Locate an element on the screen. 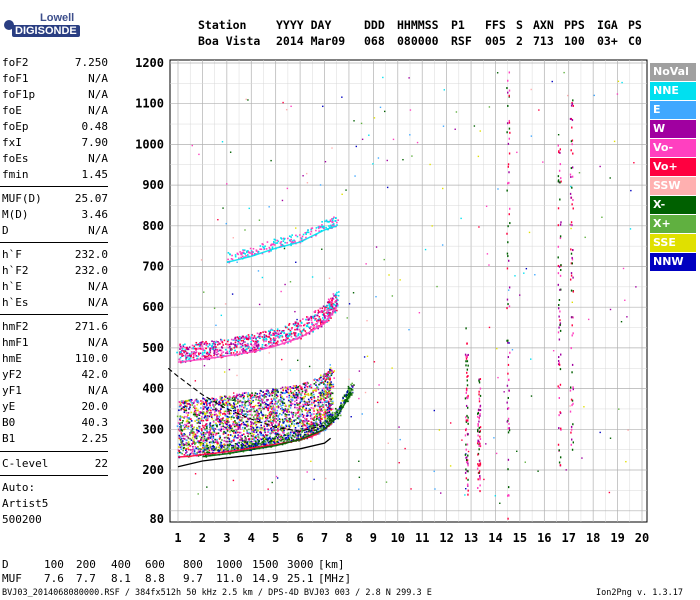 The image size is (700, 600). param-name: h`F is located at coordinates (12, 254).